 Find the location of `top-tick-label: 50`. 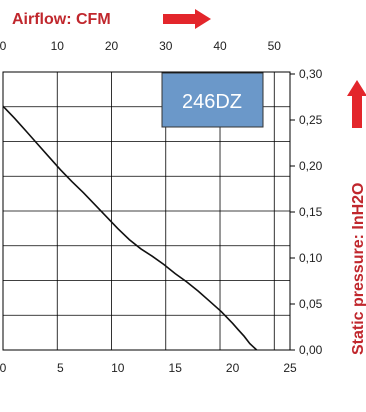

top-tick-label: 50 is located at coordinates (275, 46).